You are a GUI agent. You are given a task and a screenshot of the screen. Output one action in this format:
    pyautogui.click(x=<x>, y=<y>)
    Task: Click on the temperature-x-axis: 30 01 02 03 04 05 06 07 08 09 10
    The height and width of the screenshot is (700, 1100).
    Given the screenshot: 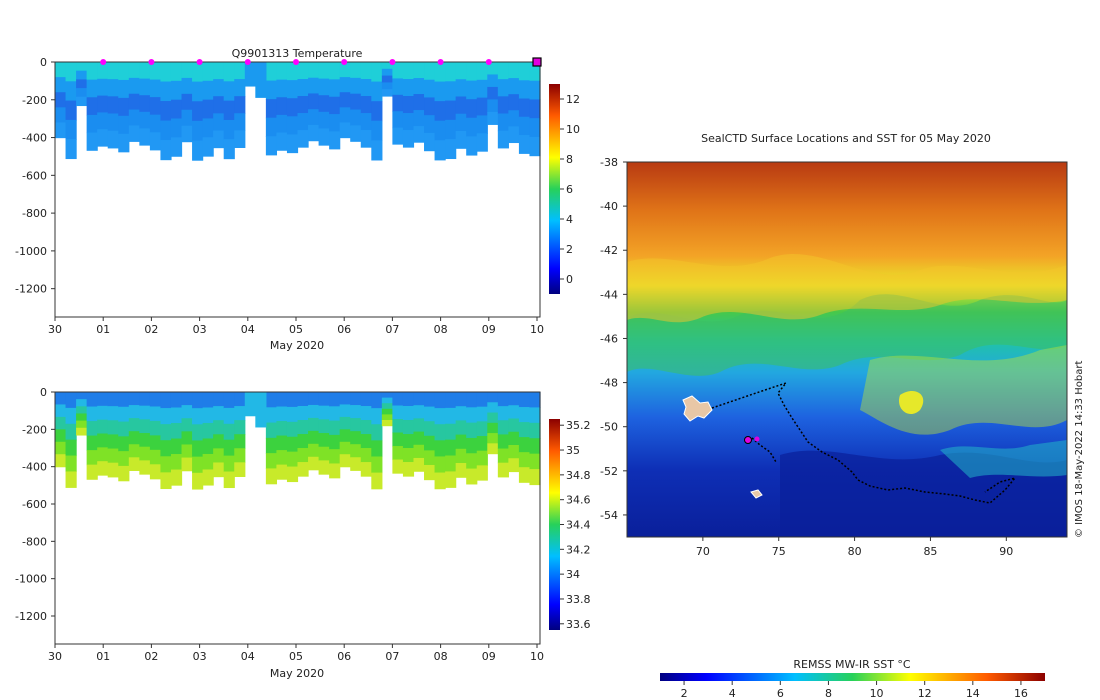 What is the action you would take?
    pyautogui.click(x=296, y=326)
    